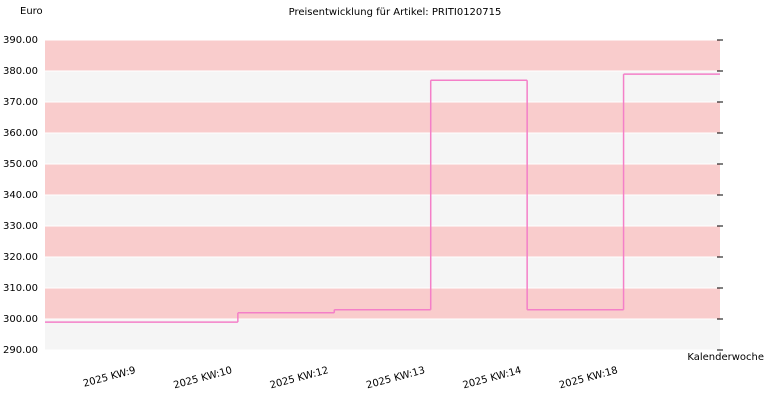  Describe the element at coordinates (299, 378) in the screenshot. I see `x-tick-label: 2025 KW:12` at that location.